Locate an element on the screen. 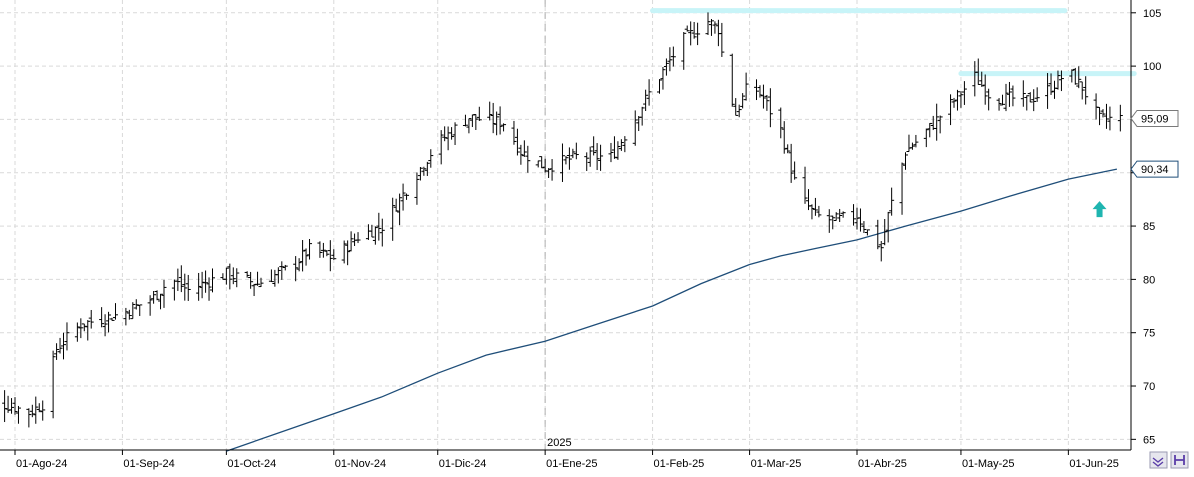 The height and width of the screenshot is (477, 1194). moving-average-label: 90,34 is located at coordinates (1155, 170).